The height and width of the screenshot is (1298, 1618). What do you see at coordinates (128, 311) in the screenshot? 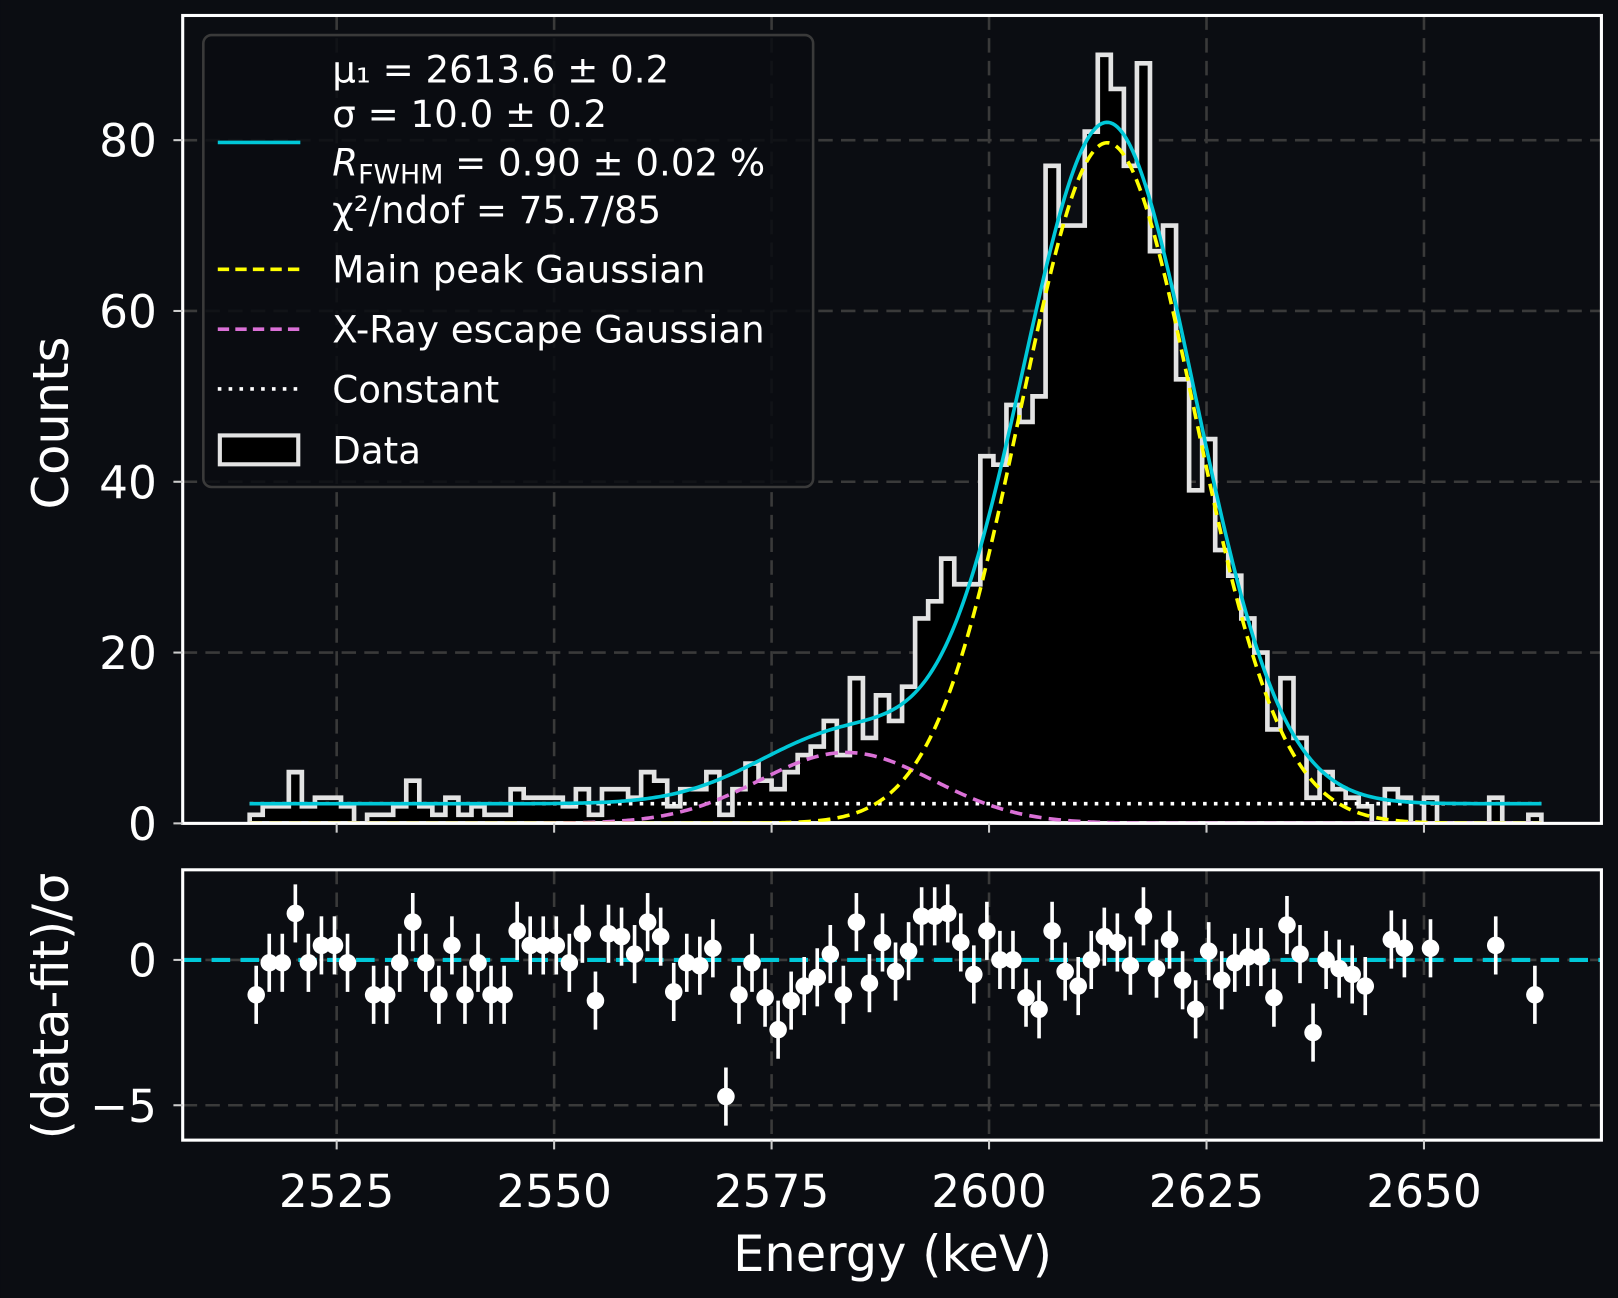
I see `y-tick-label: 60` at bounding box center [128, 311].